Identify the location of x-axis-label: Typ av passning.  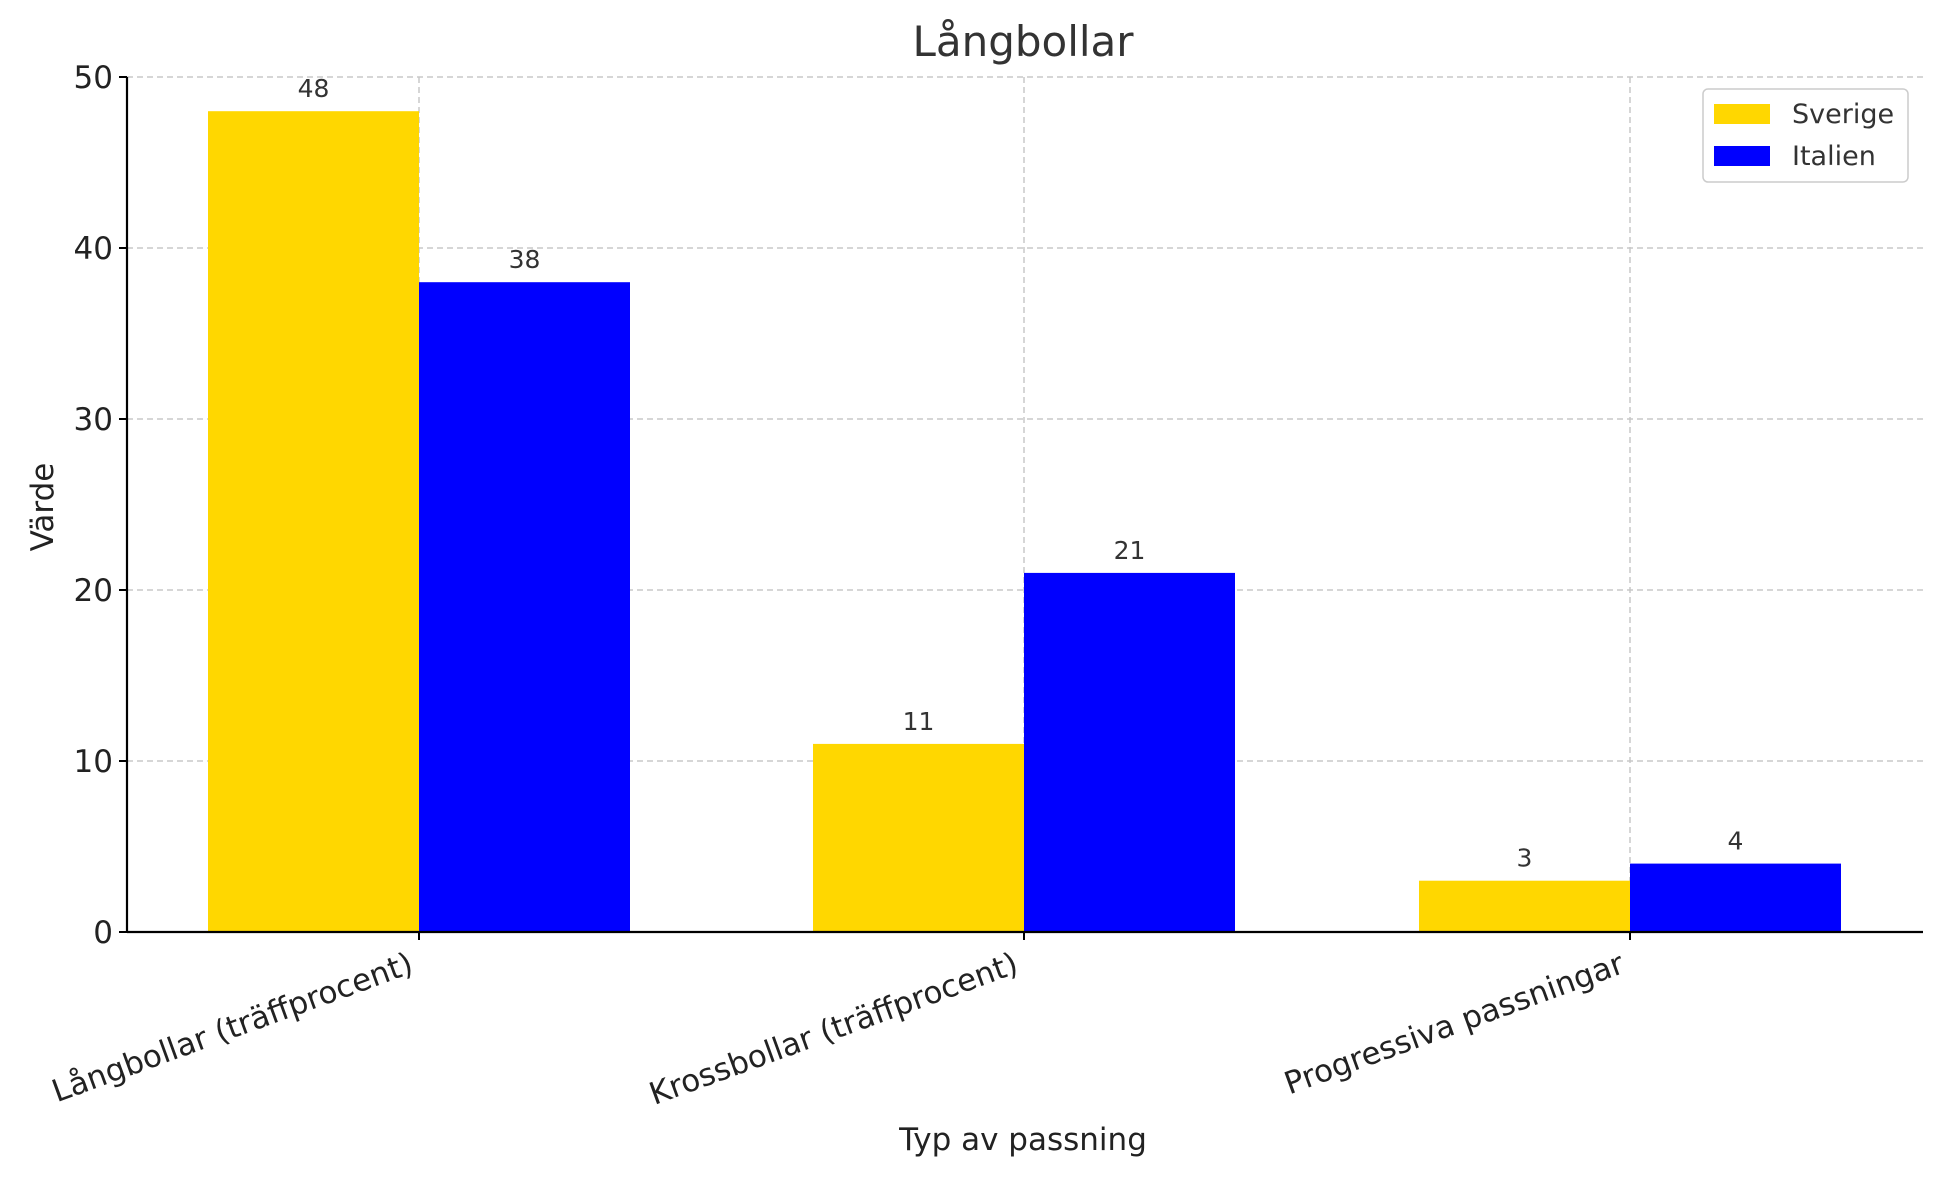
(1022, 1140).